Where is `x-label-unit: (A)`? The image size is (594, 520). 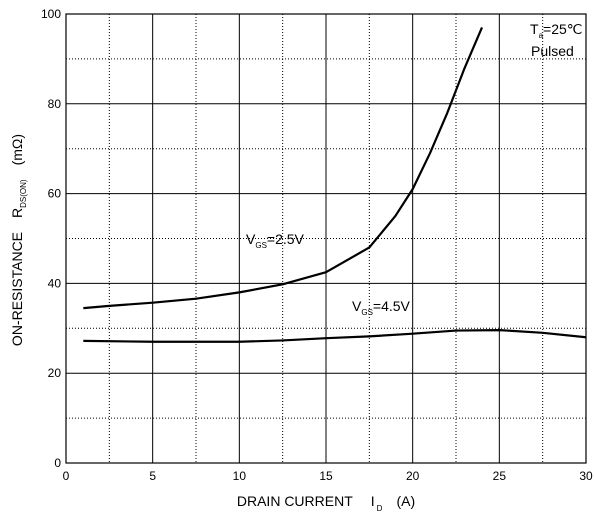 x-label-unit: (A) is located at coordinates (405, 501).